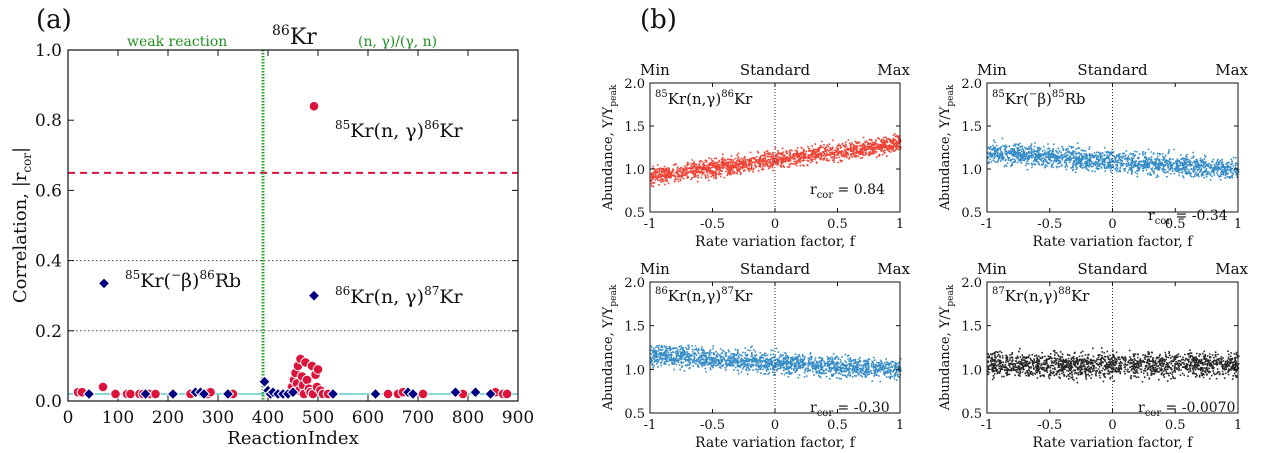 This screenshot has height=453, width=1270. Describe the element at coordinates (399, 130) in the screenshot. I see `annotation-85kr-ng: 85Kr(n, γ)86Kr` at that location.